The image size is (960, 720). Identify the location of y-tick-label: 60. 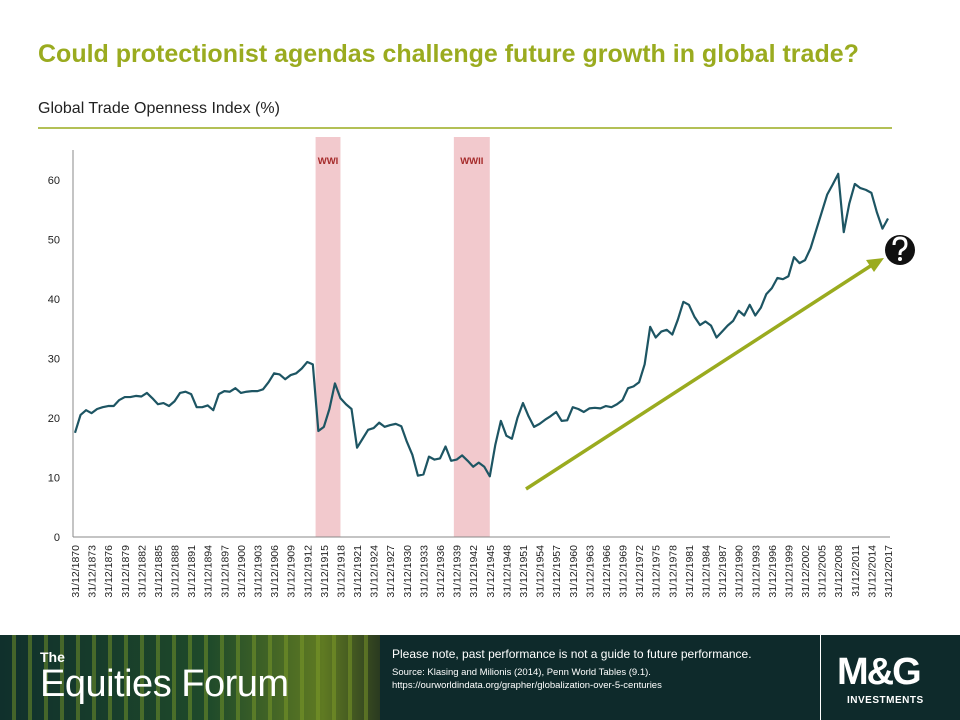
(54, 181).